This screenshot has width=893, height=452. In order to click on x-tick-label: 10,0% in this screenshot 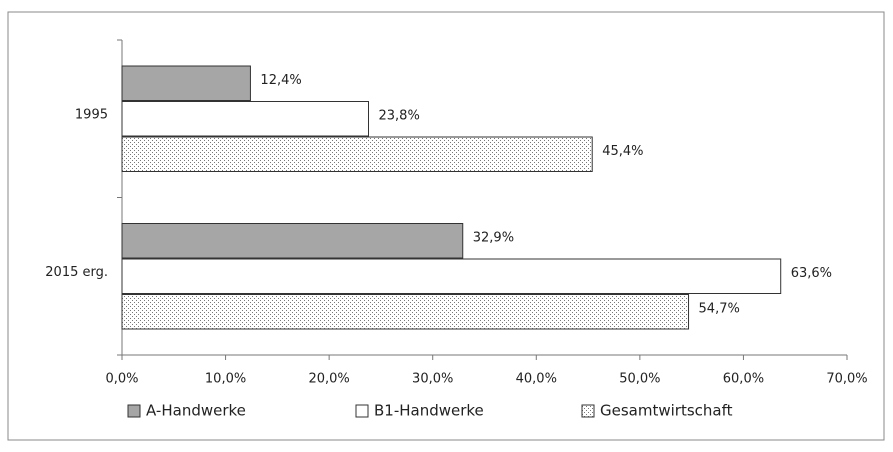, I will do `click(225, 379)`.